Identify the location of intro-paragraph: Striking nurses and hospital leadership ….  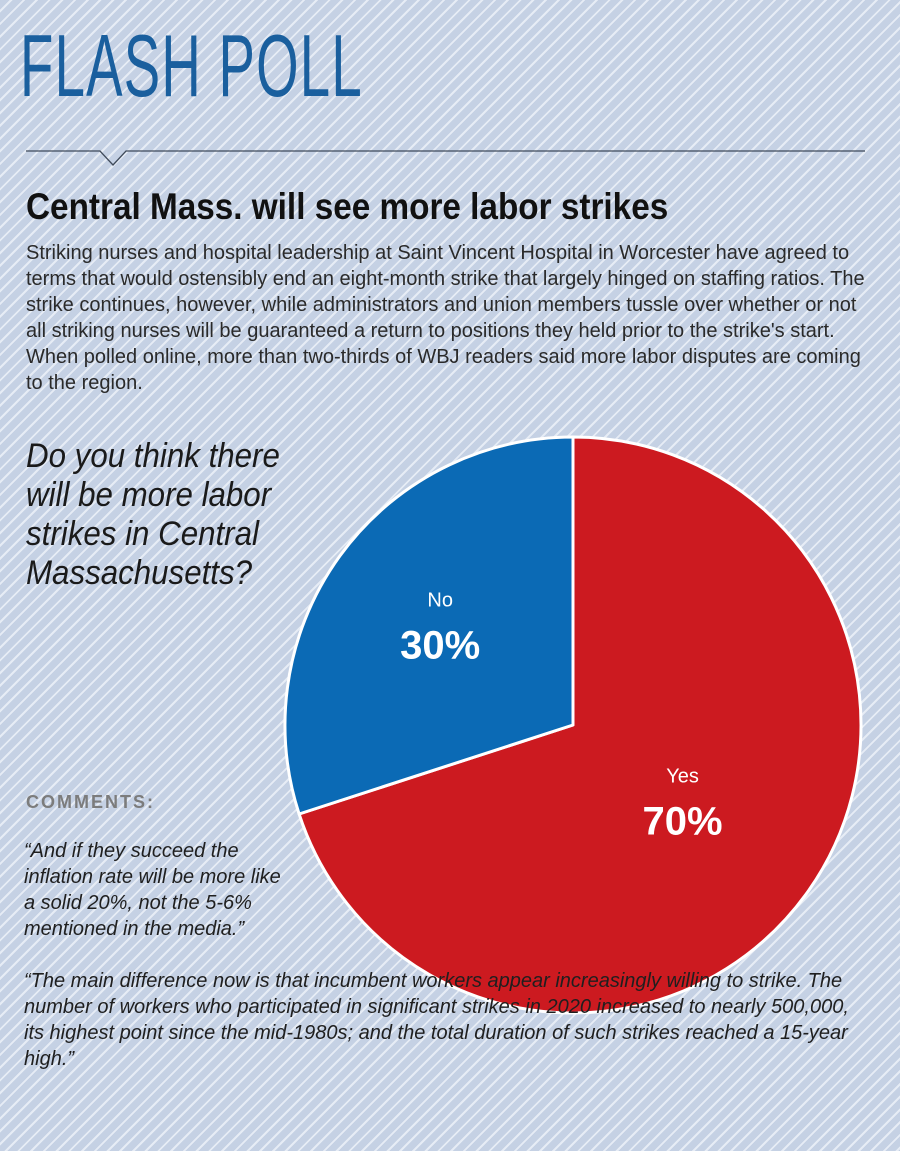
(445, 318).